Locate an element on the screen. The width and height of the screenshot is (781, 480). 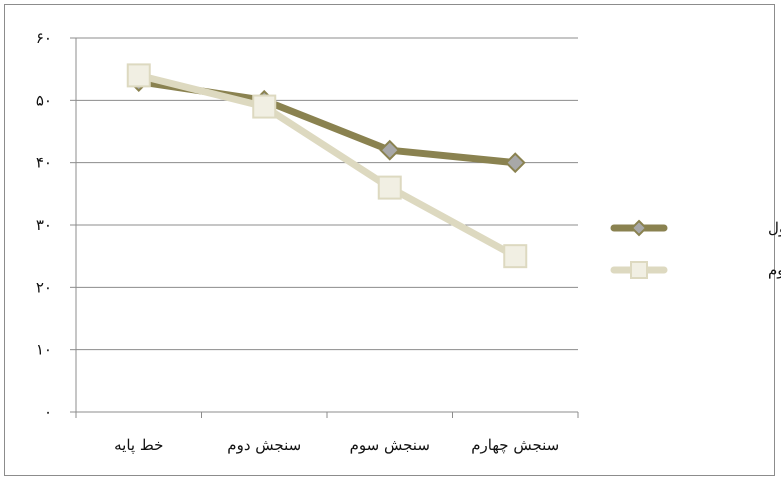
legend-marker-square is located at coordinates (639, 270).